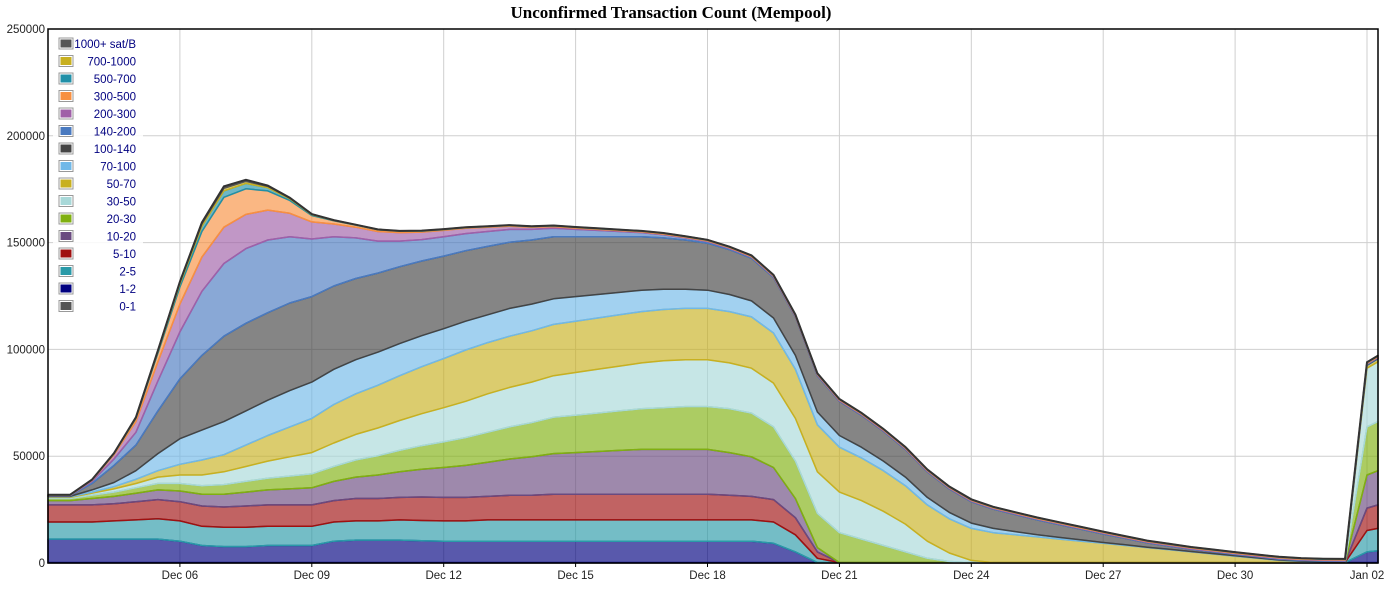  I want to click on legend-label: 200-300, so click(115, 115).